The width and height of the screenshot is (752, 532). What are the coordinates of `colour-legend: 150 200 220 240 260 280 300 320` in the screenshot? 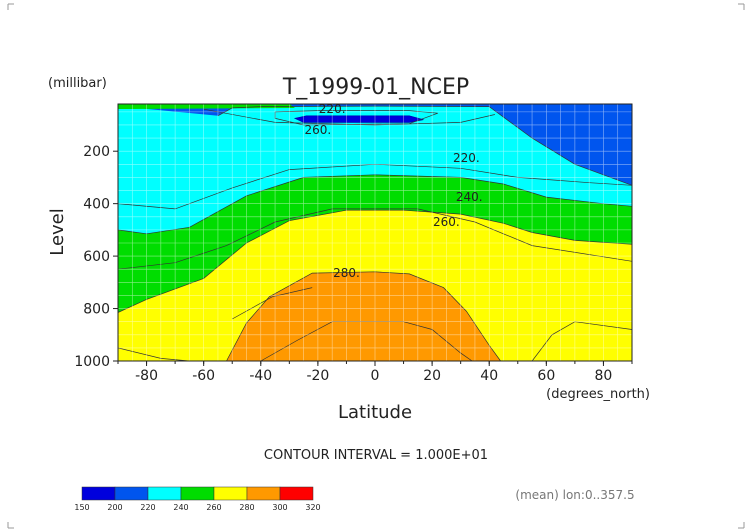 It's located at (197, 499).